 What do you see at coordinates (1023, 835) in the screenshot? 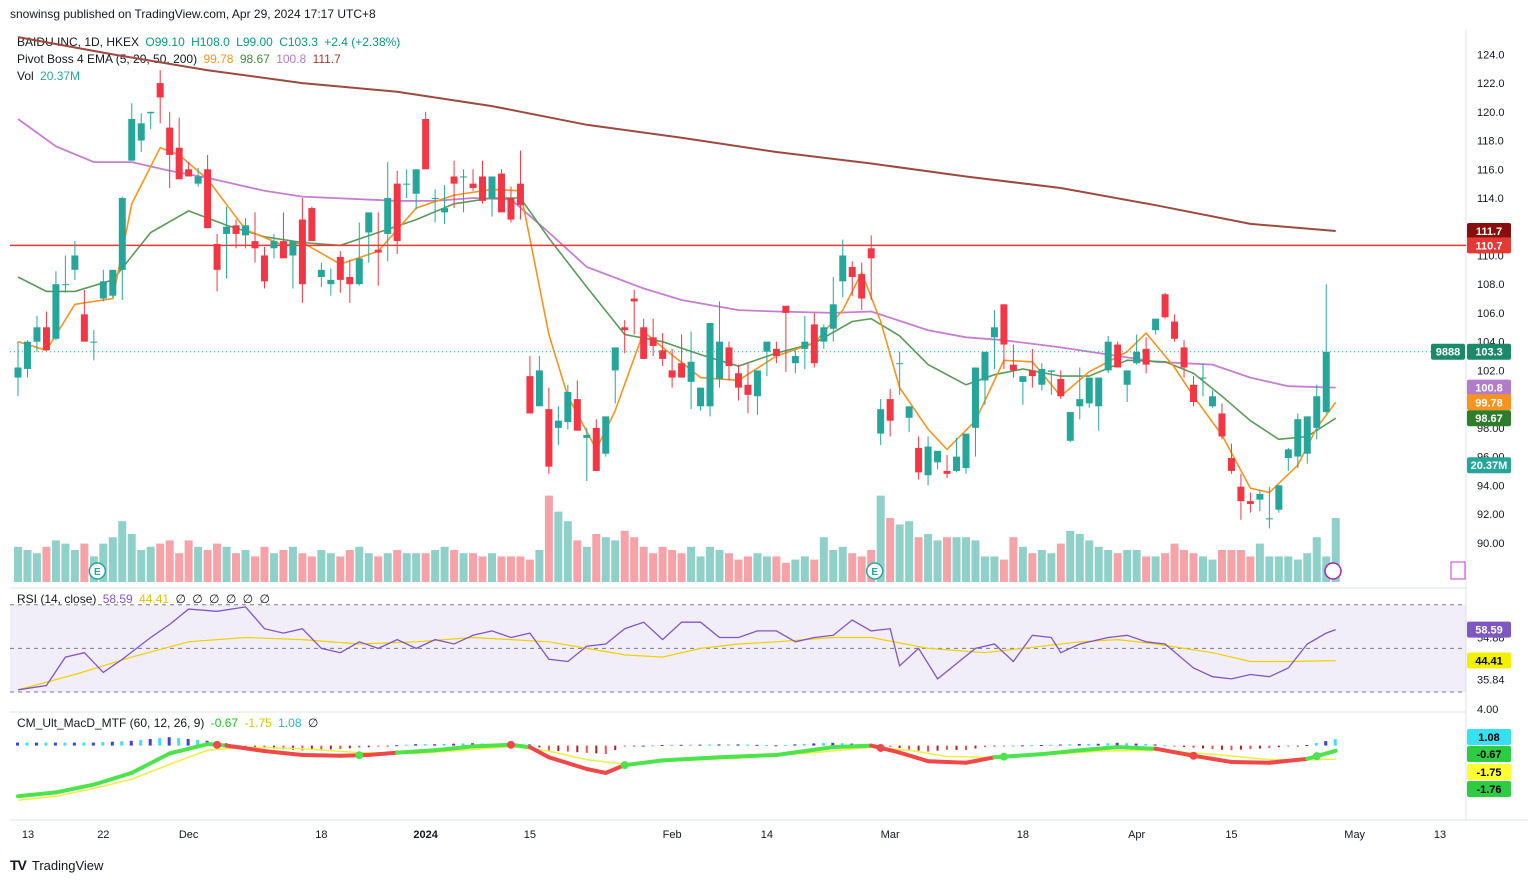
I see `time-tick-label: 18` at bounding box center [1023, 835].